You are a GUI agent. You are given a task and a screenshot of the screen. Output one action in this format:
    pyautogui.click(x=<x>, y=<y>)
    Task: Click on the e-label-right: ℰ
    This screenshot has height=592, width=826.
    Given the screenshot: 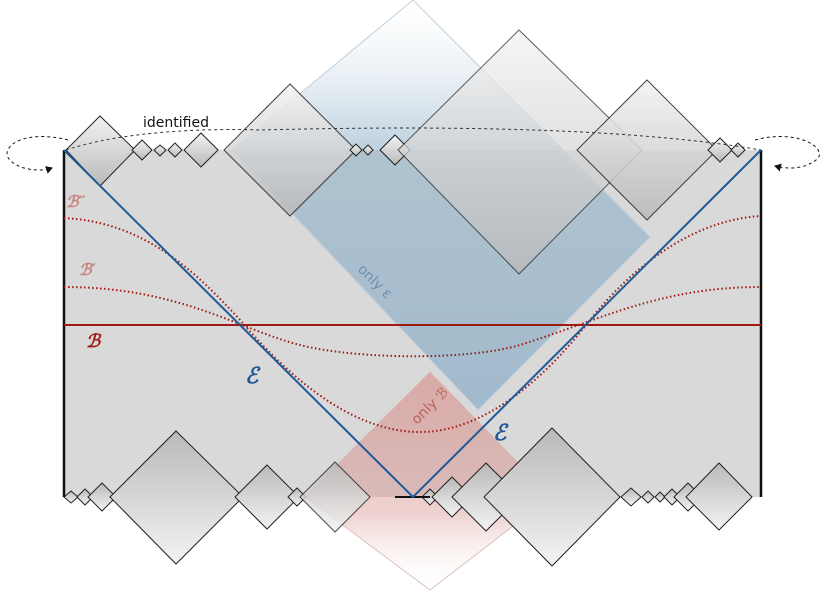 What is the action you would take?
    pyautogui.click(x=501, y=433)
    